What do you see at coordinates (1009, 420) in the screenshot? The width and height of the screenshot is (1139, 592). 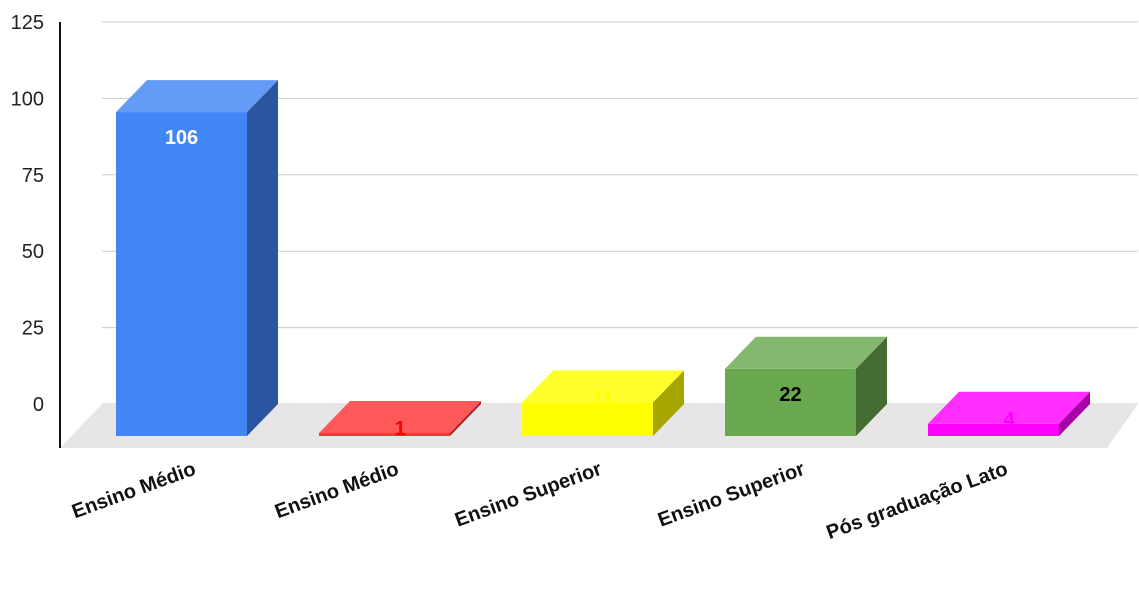 I see `bar-value-label: 4` at bounding box center [1009, 420].